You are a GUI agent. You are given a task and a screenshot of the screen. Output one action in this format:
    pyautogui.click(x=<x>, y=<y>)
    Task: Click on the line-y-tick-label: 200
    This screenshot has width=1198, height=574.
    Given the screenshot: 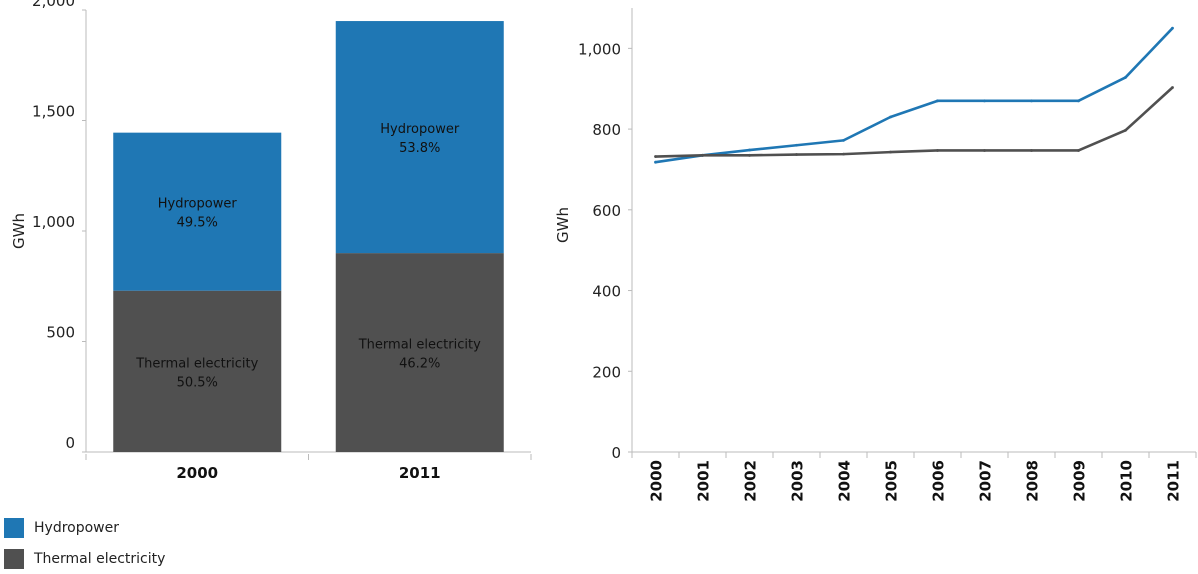 What is the action you would take?
    pyautogui.click(x=606, y=372)
    